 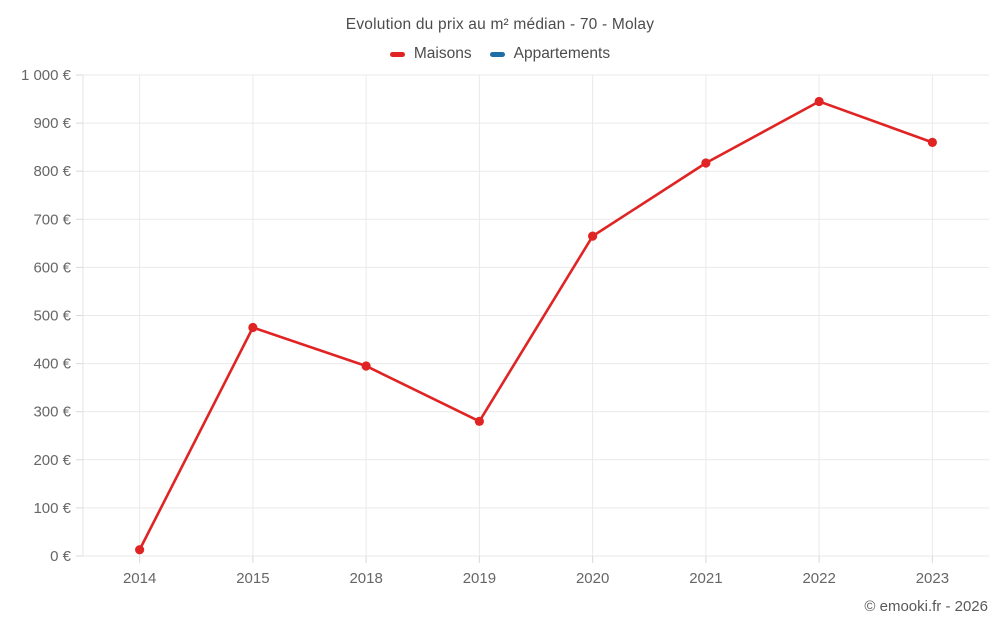 I want to click on y-axis-label: 600 €, so click(x=52, y=267).